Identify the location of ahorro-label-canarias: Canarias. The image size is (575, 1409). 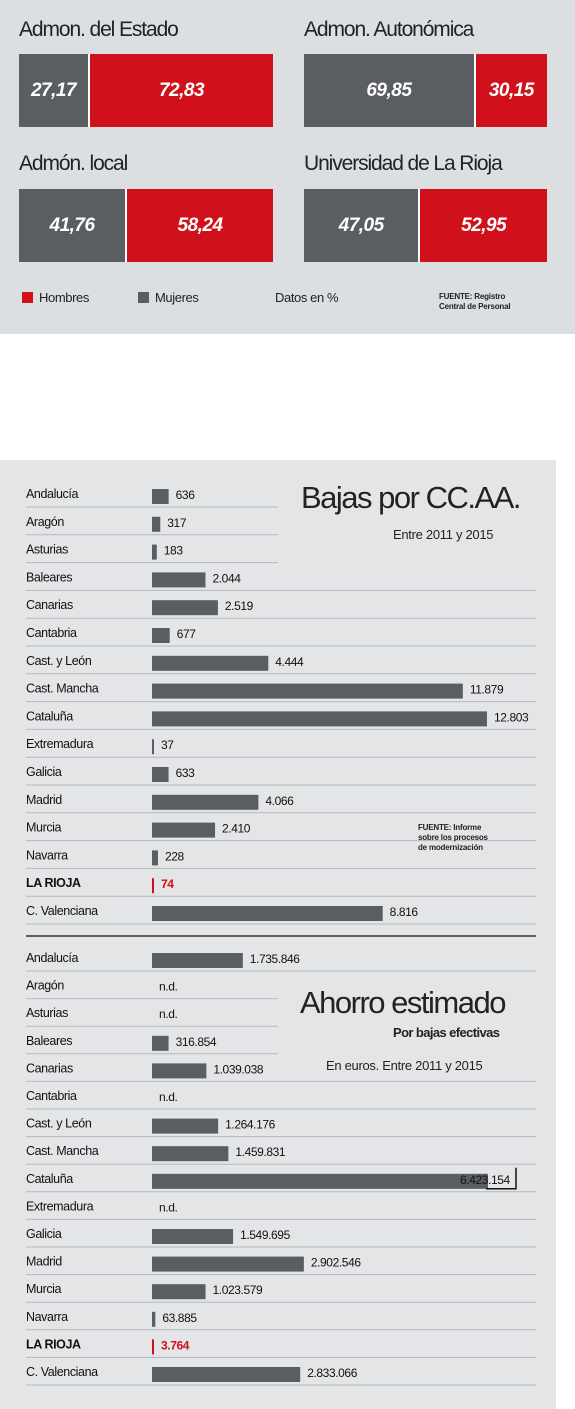
(49, 1068).